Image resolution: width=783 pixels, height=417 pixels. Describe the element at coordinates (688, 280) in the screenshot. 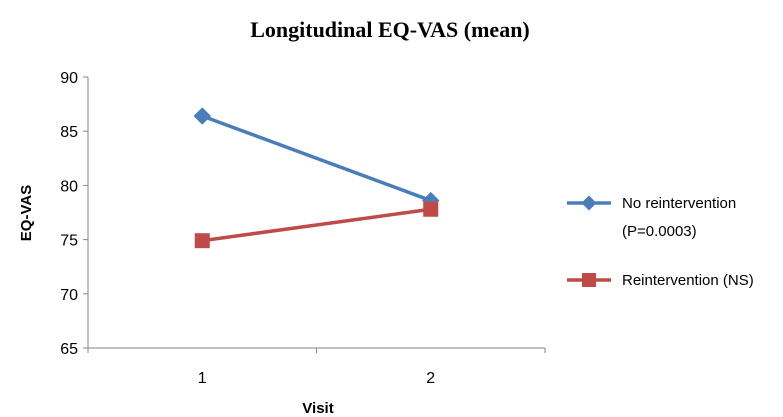

I see `legend-label-reintervention: Reintervention (NS)` at that location.